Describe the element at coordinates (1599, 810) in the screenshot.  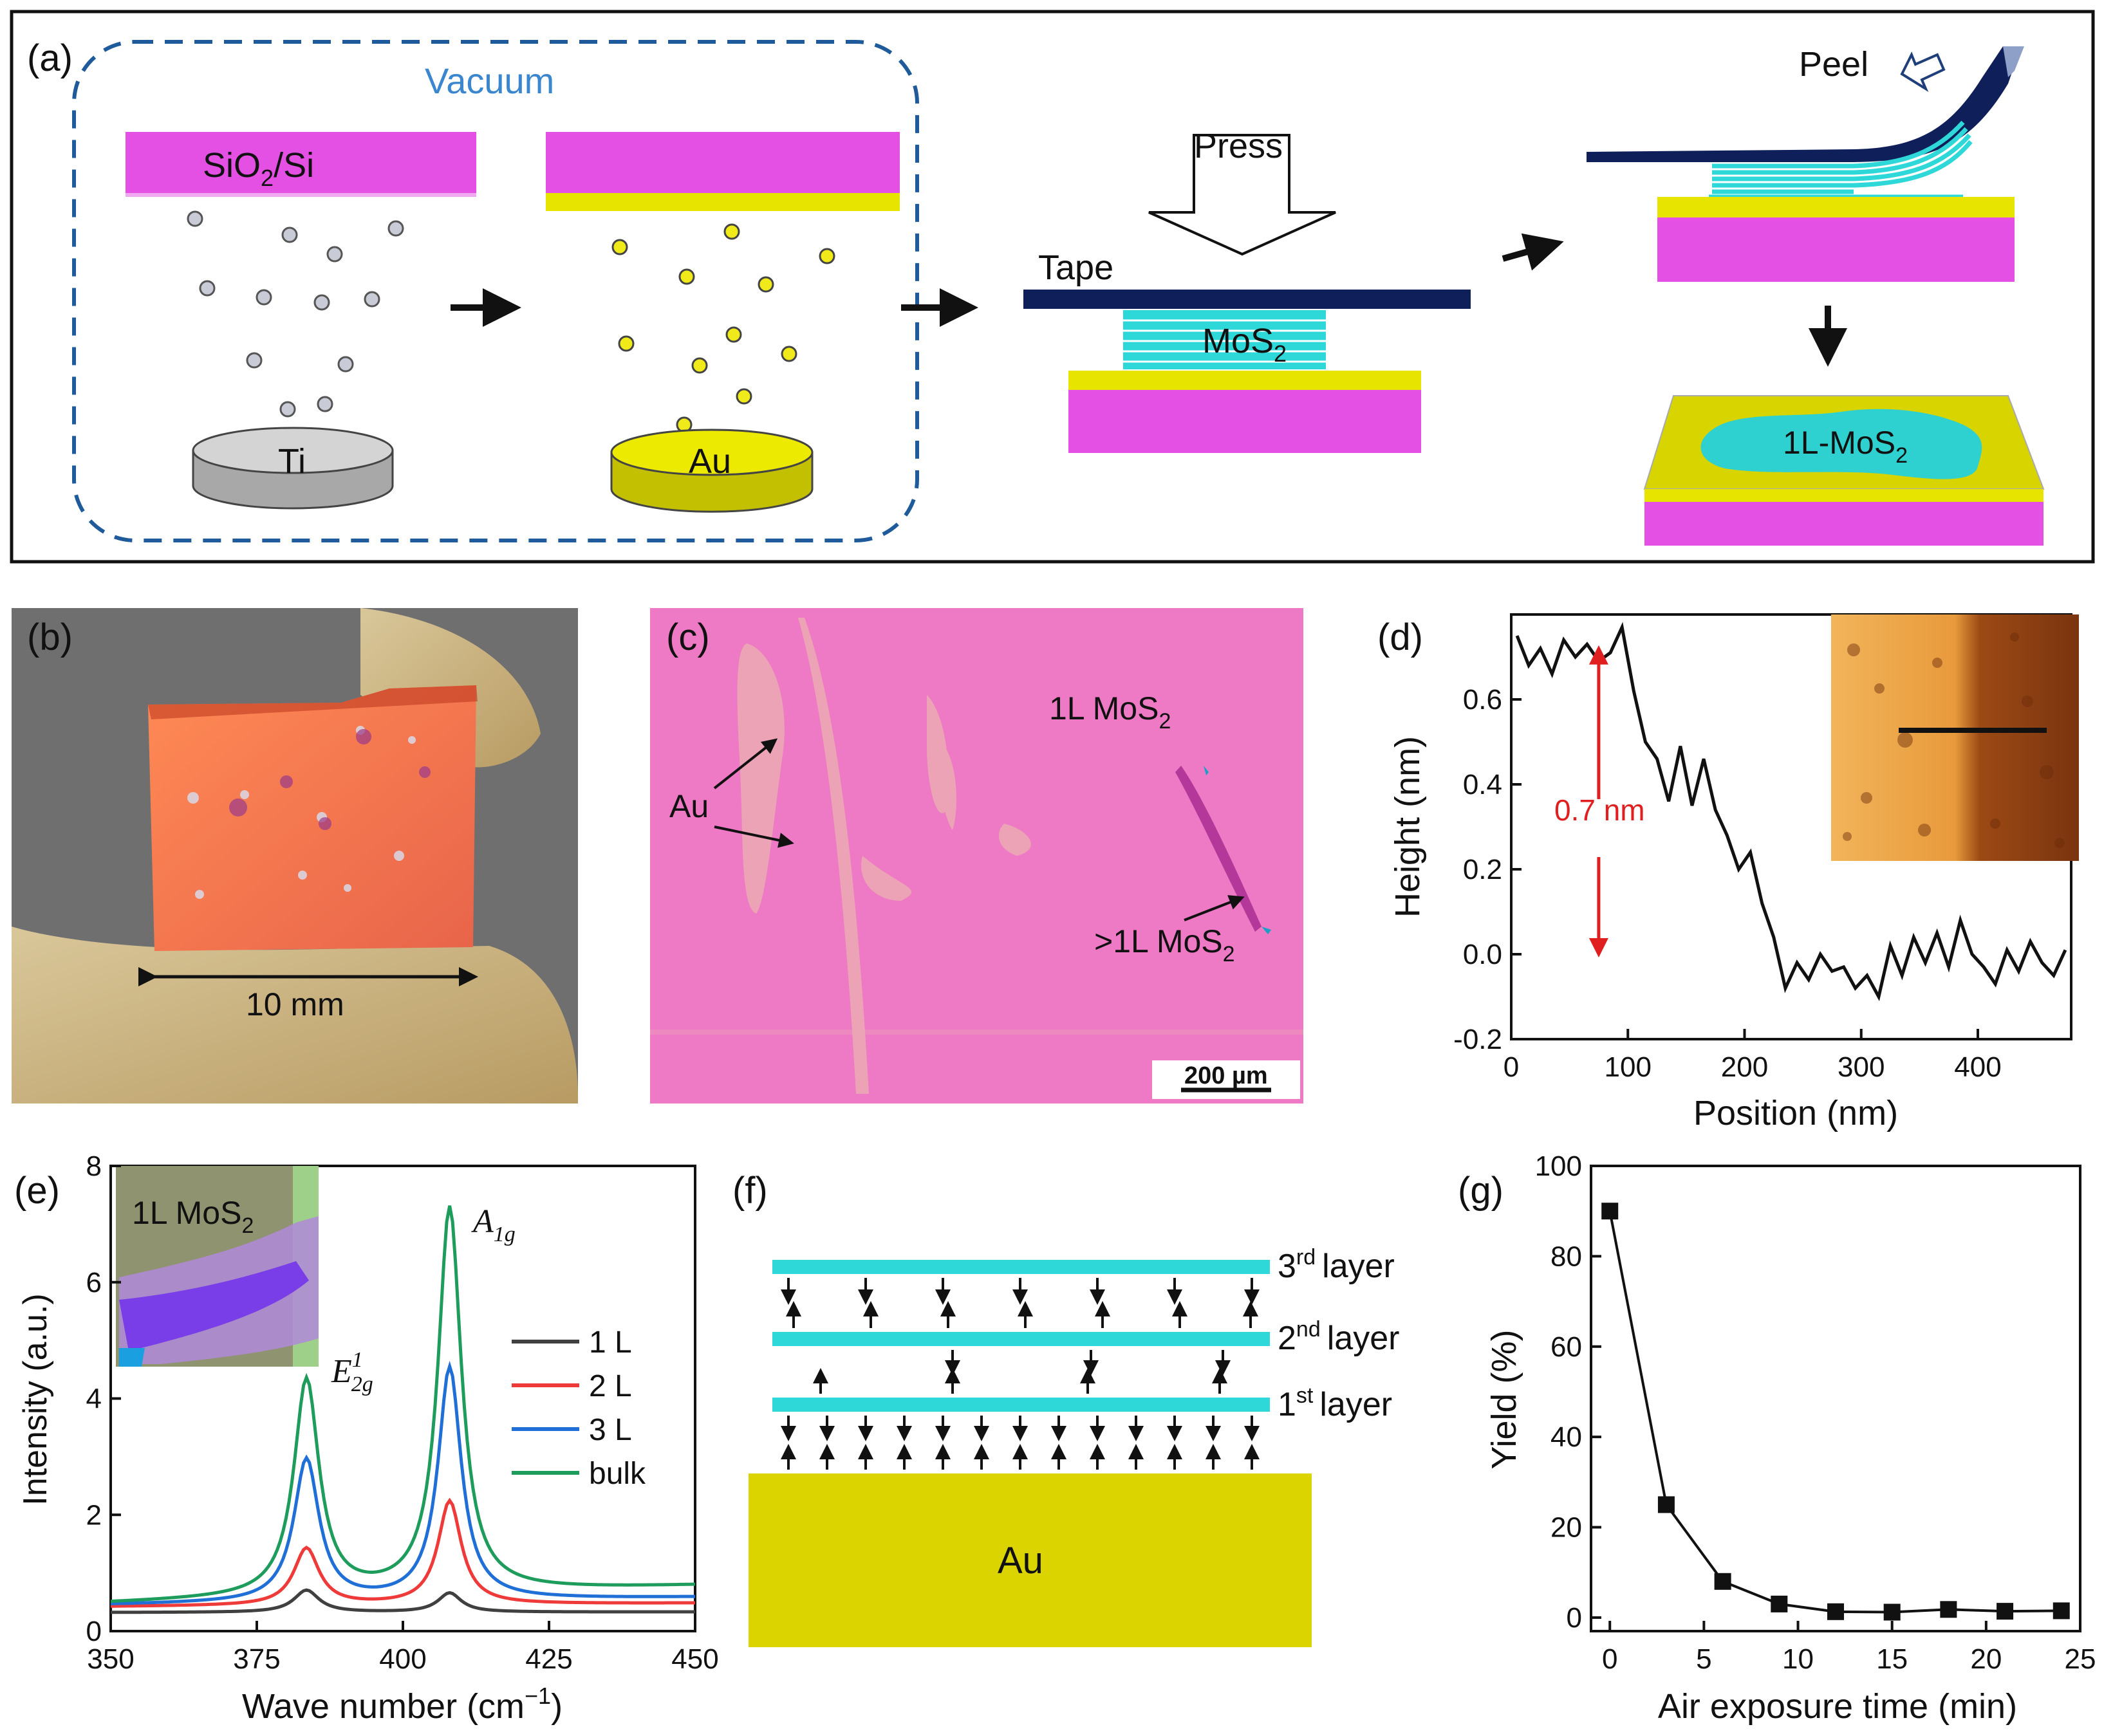
I see `step-height-label: 0.7 nm` at that location.